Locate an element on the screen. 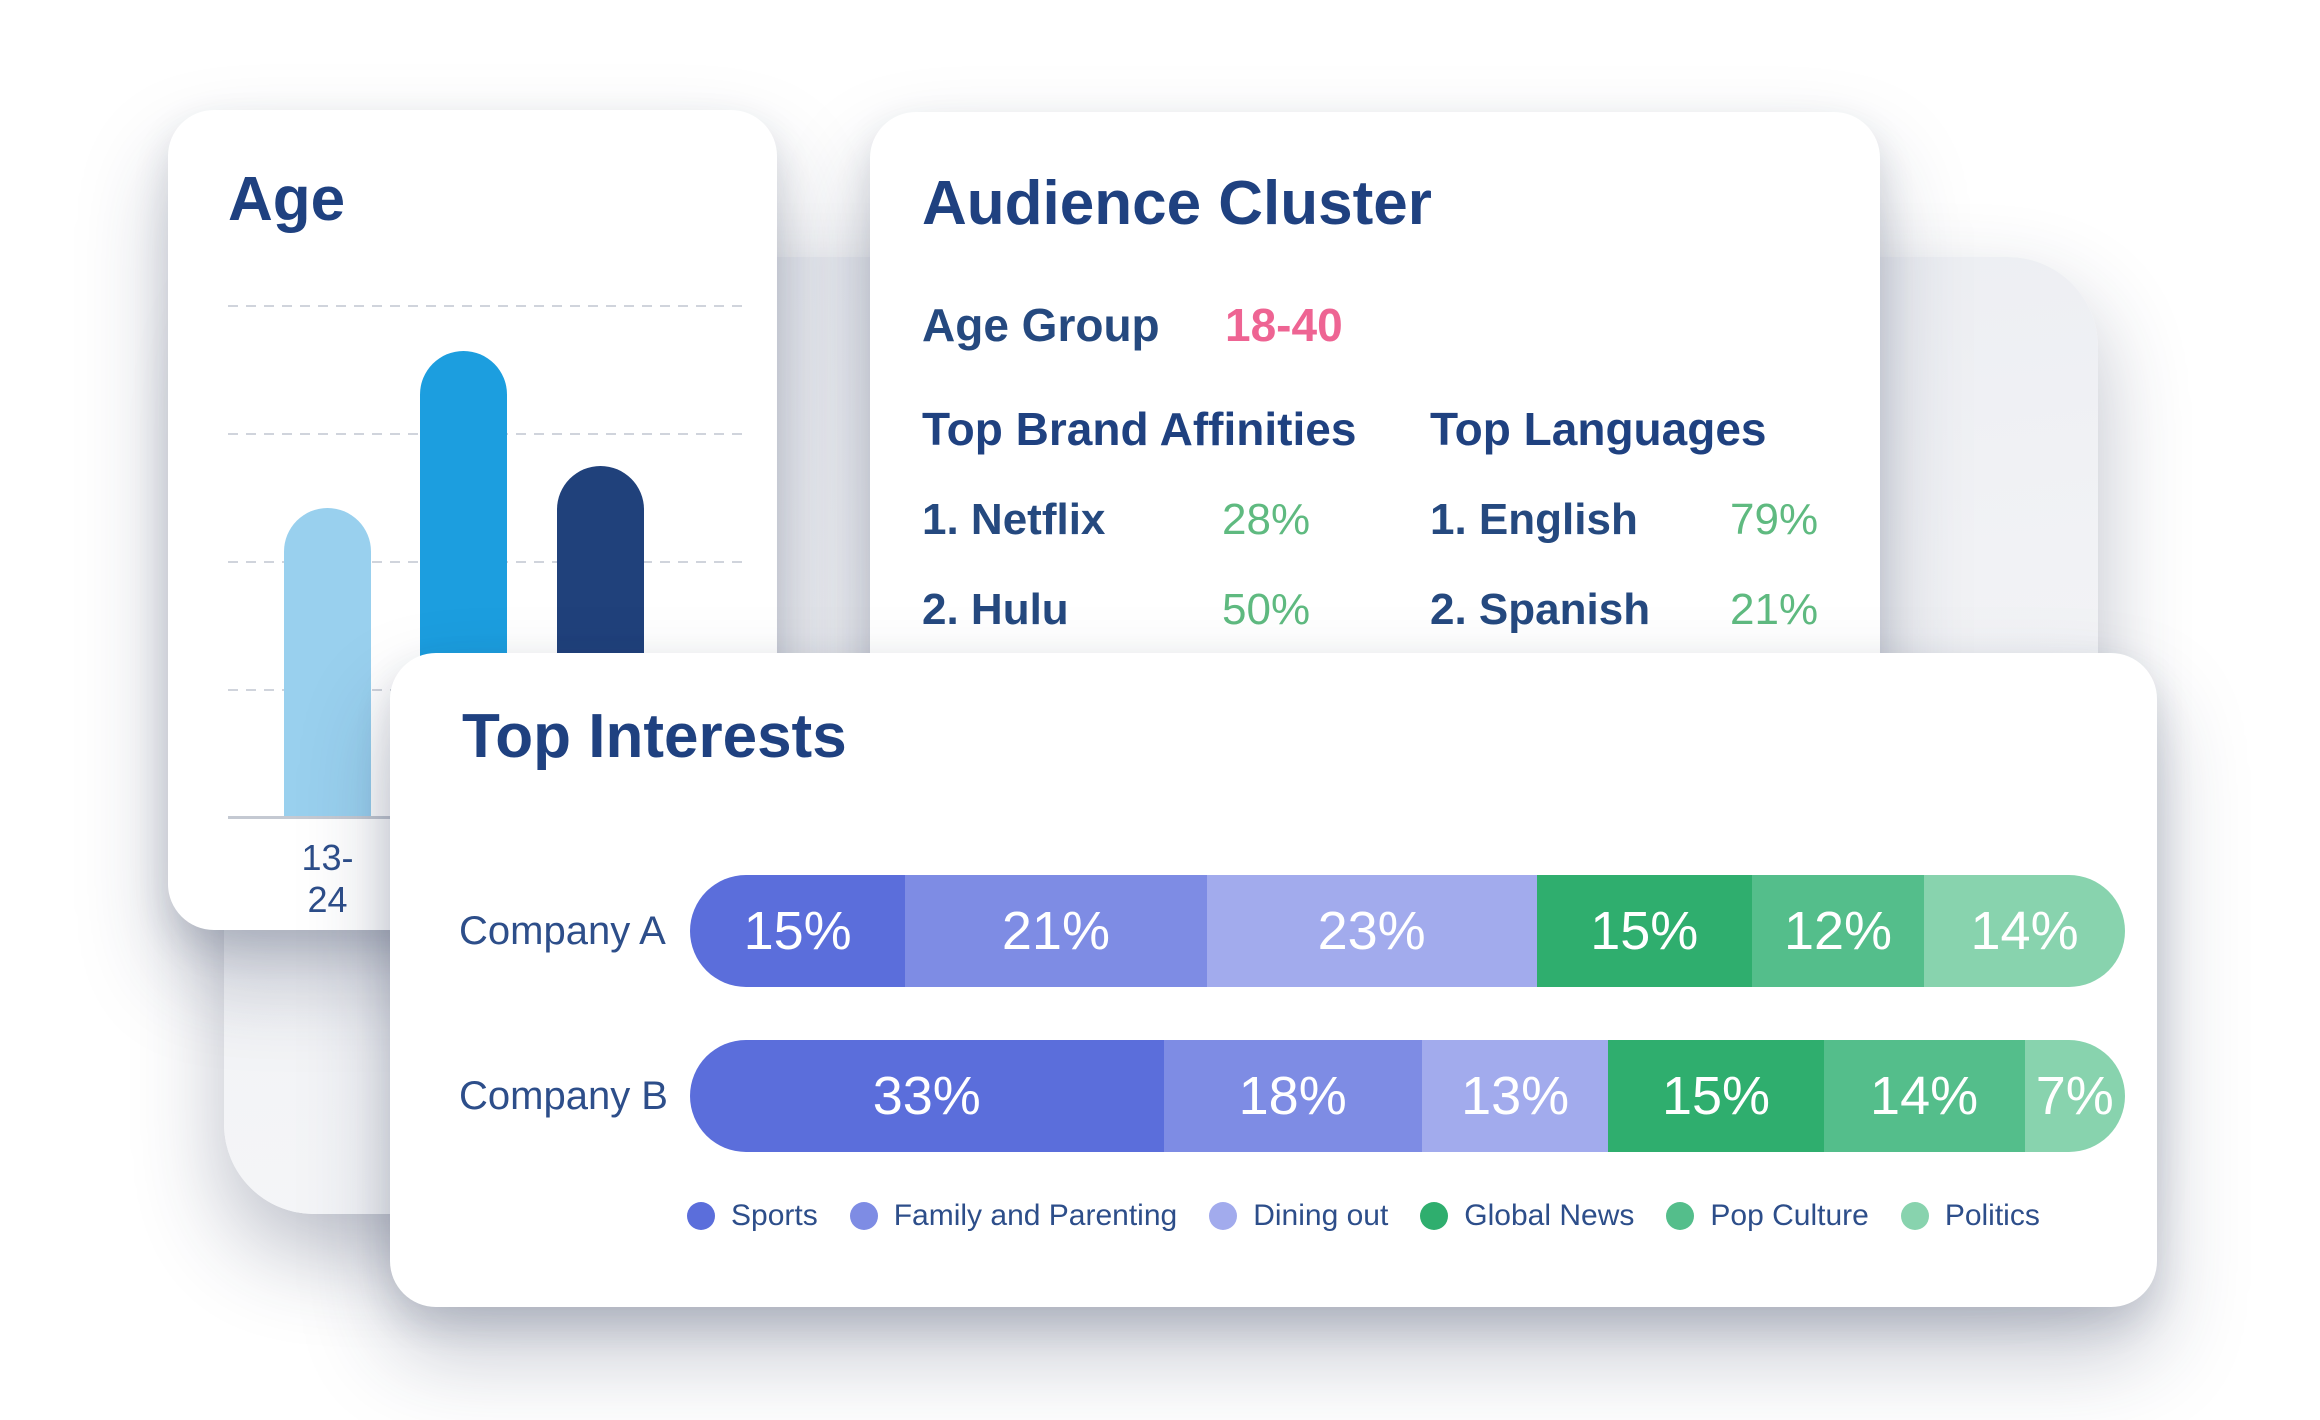 The image size is (2320, 1420). audience-cluster-title: Audience Cluster is located at coordinates (1177, 203).